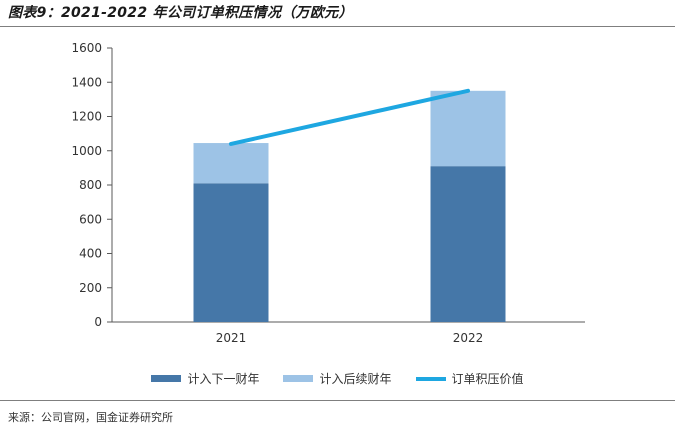  I want to click on y-tick-label: 600, so click(90, 219).